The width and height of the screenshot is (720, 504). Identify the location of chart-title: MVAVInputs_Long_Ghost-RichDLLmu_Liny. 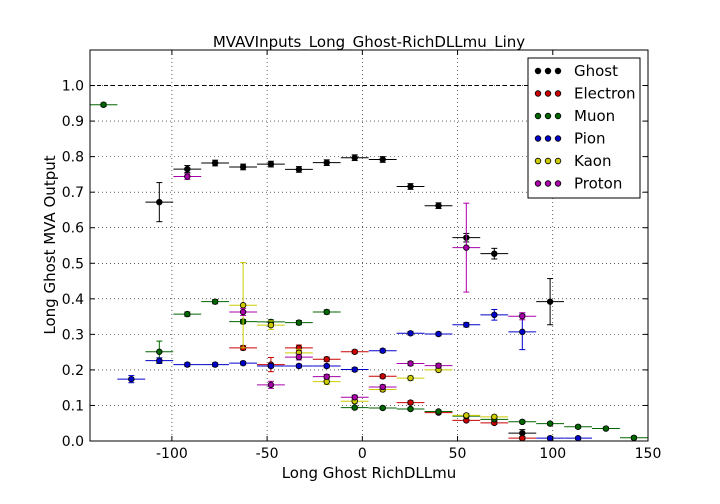
(369, 42).